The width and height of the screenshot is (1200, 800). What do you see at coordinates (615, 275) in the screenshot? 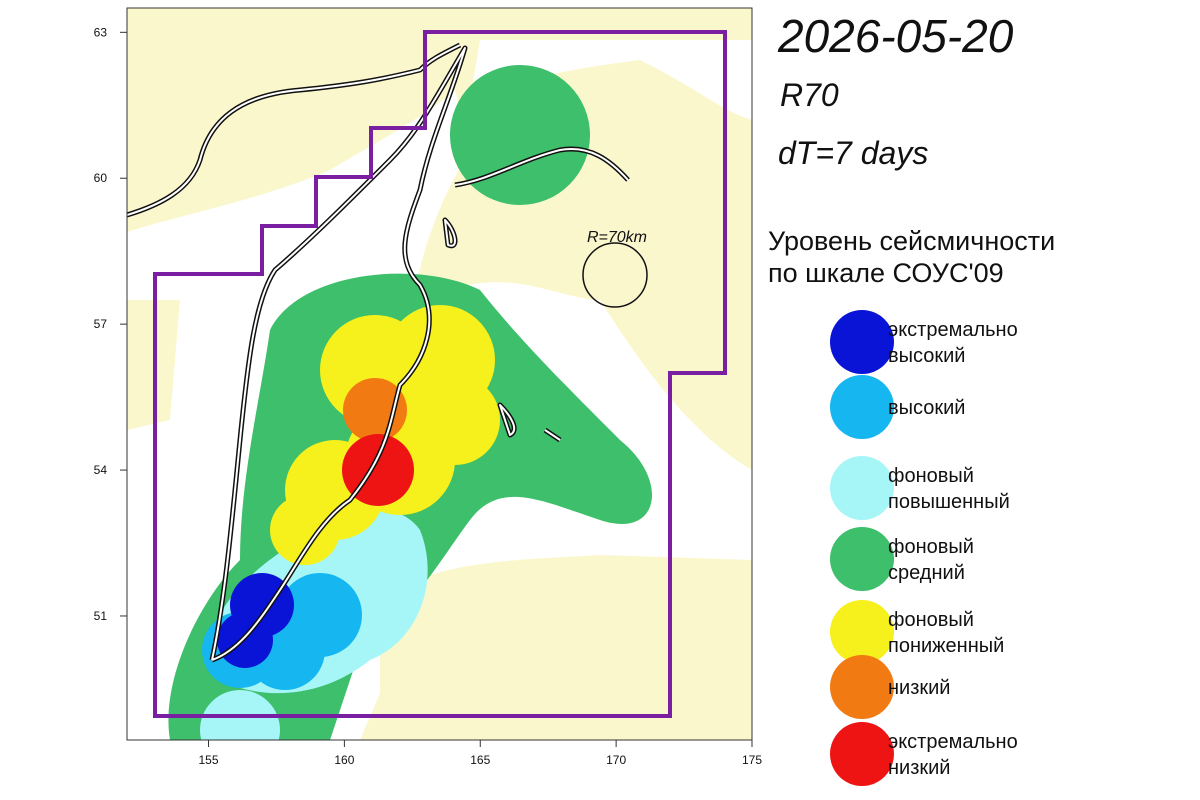
I see `radius-circle` at bounding box center [615, 275].